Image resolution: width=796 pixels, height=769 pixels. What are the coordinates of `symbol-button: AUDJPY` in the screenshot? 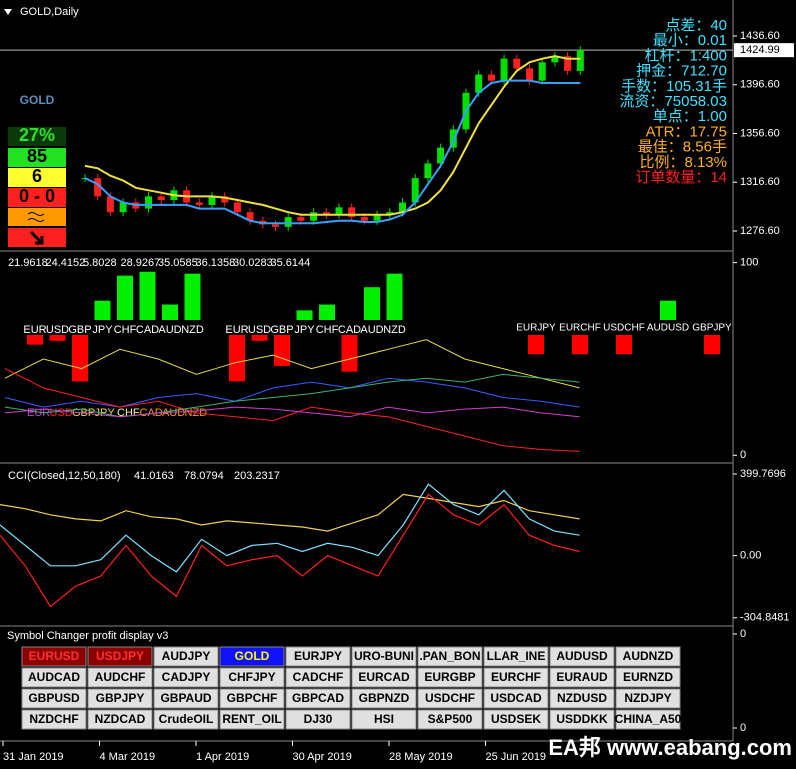 It's located at (186, 656).